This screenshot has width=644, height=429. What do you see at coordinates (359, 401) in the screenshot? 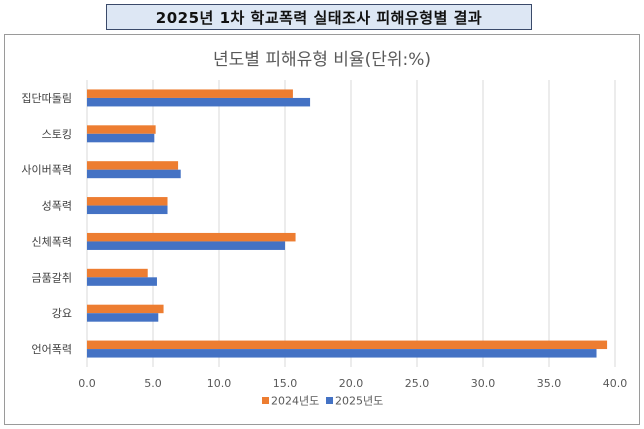
I see `legend-label: 2025년도` at bounding box center [359, 401].